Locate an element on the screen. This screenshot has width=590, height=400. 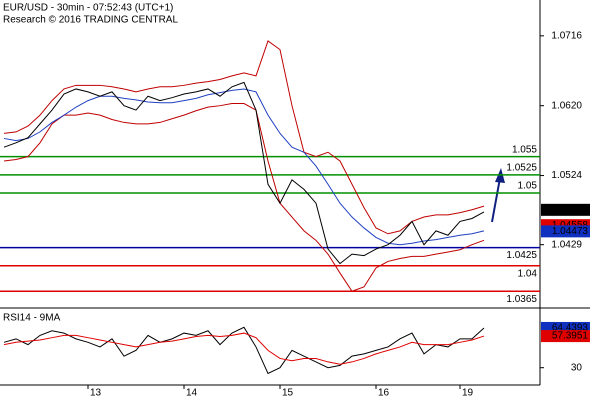
level-label: 1.0425 is located at coordinates (521, 255).